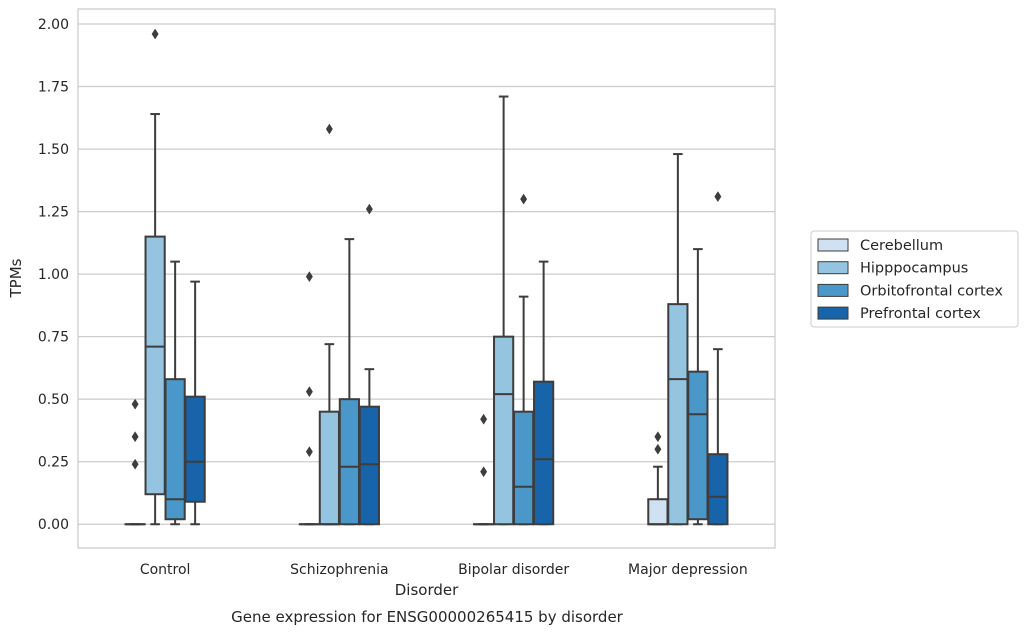 The image size is (1028, 634). I want to click on x-tick-label: Bipolar disorder, so click(513, 570).